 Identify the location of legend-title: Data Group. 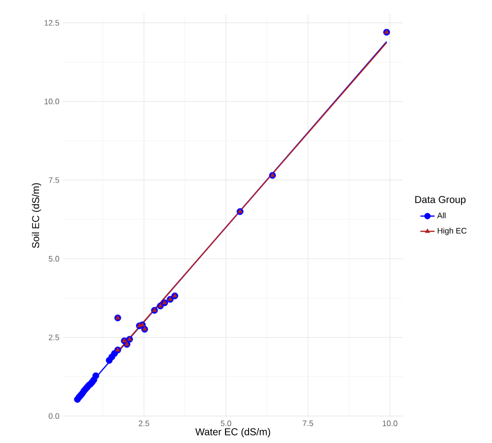
(440, 201).